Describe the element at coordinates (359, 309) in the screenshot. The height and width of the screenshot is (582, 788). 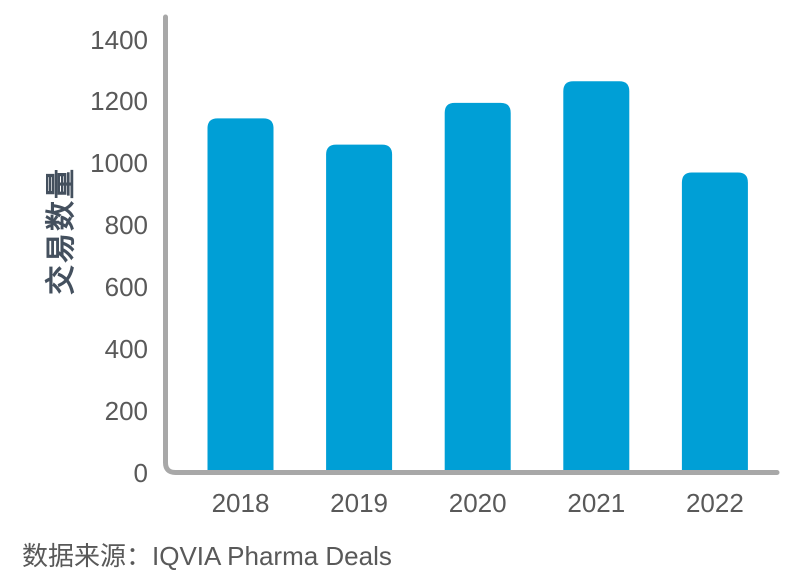
I see `bar-2019` at that location.